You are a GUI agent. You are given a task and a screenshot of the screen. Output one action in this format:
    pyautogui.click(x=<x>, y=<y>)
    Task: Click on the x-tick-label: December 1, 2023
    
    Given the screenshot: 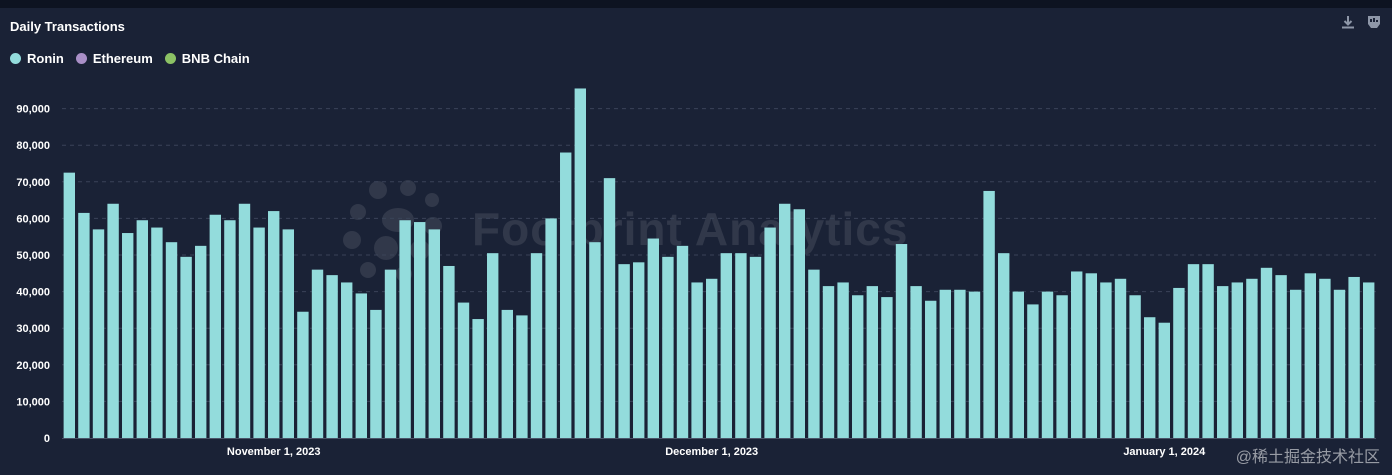 What is the action you would take?
    pyautogui.click(x=711, y=452)
    